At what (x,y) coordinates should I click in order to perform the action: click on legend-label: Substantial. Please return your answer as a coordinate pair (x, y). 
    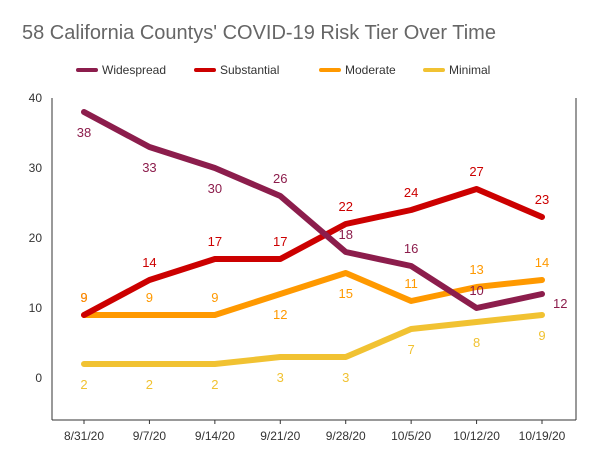
    Looking at the image, I should click on (249, 70).